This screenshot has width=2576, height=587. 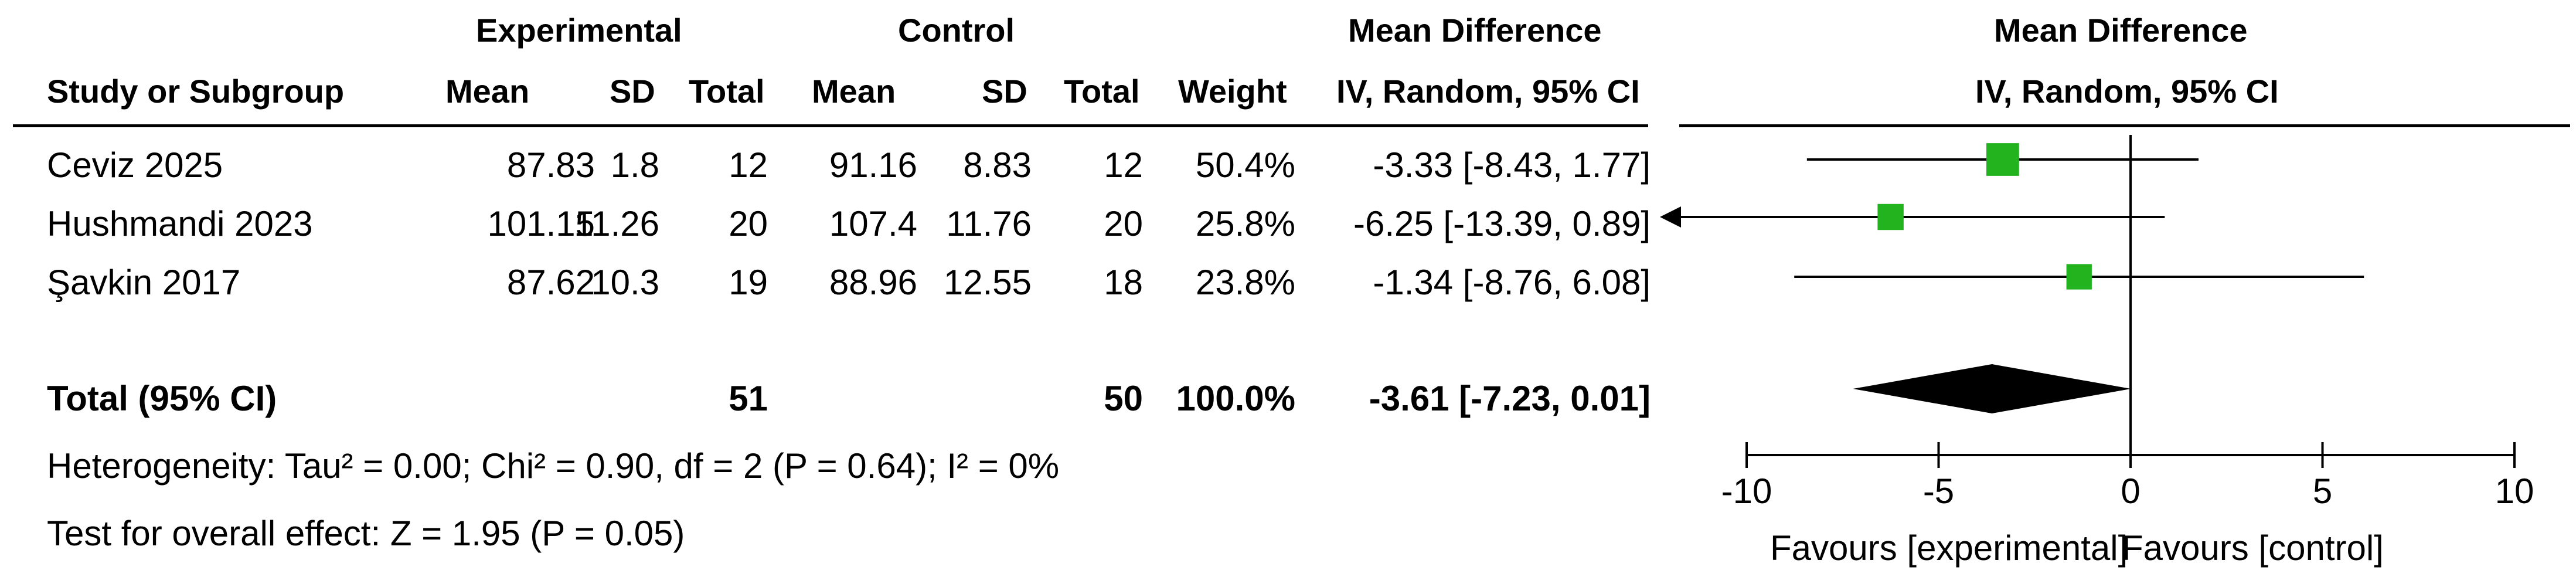 I want to click on x-tick-label: 5, so click(x=2322, y=491).